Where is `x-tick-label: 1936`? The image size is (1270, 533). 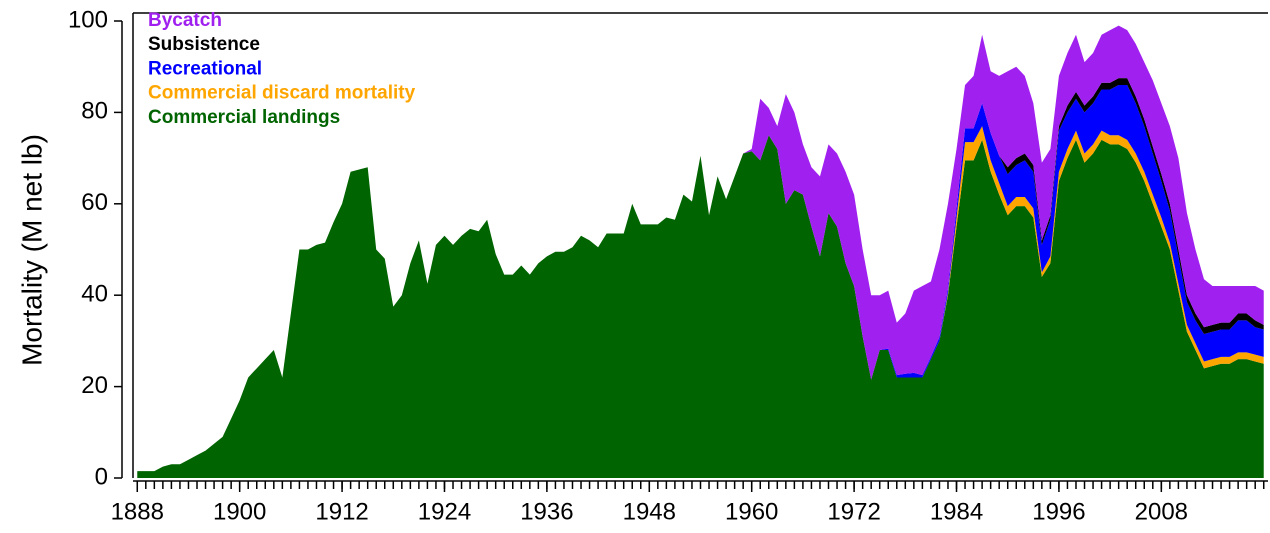
x-tick-label: 1936 is located at coordinates (546, 511).